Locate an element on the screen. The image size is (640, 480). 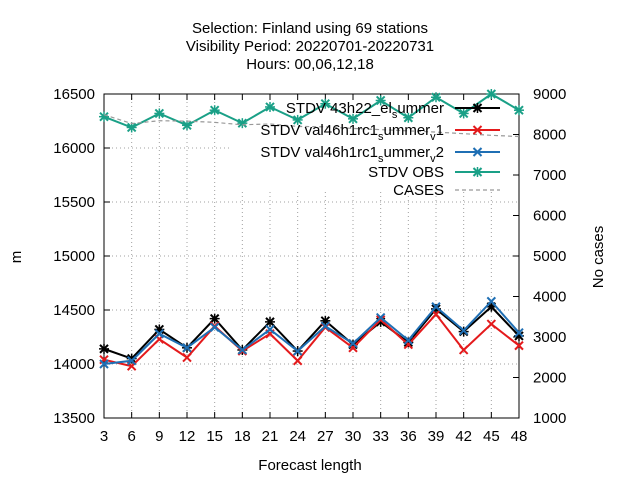
series-line-stdv-obs is located at coordinates (311, 110).